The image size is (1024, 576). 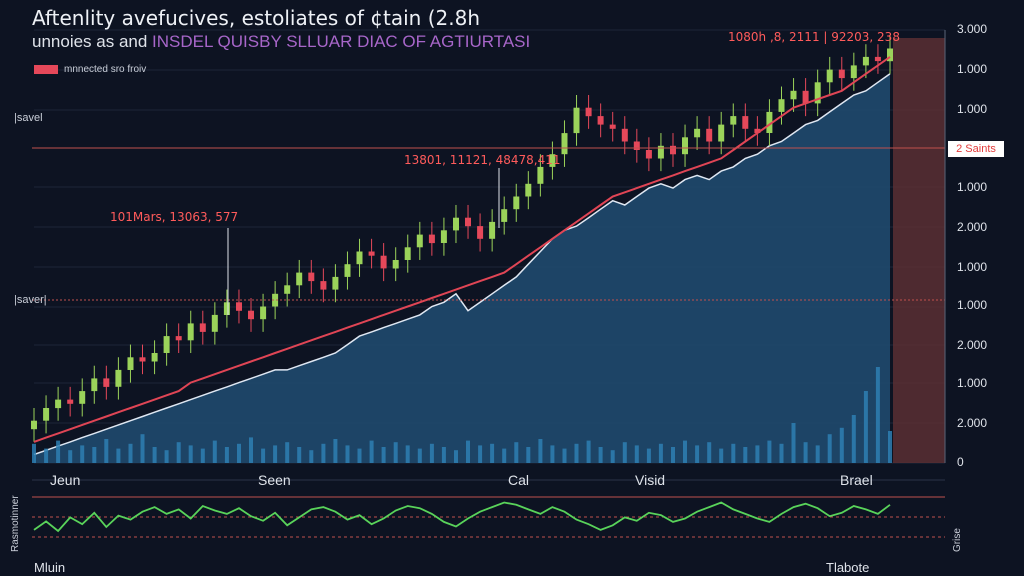 I want to click on volume-bars, so click(x=462, y=415).